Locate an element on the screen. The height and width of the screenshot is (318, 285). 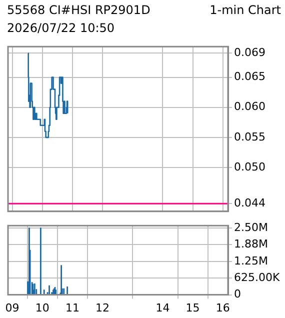
y-tick-label: 1.88M is located at coordinates (251, 244).